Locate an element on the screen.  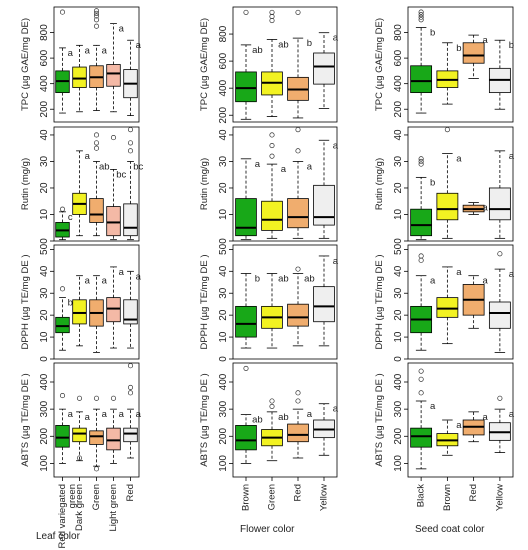
leaf-color-caption: Leaf color is located at coordinates (58, 536).